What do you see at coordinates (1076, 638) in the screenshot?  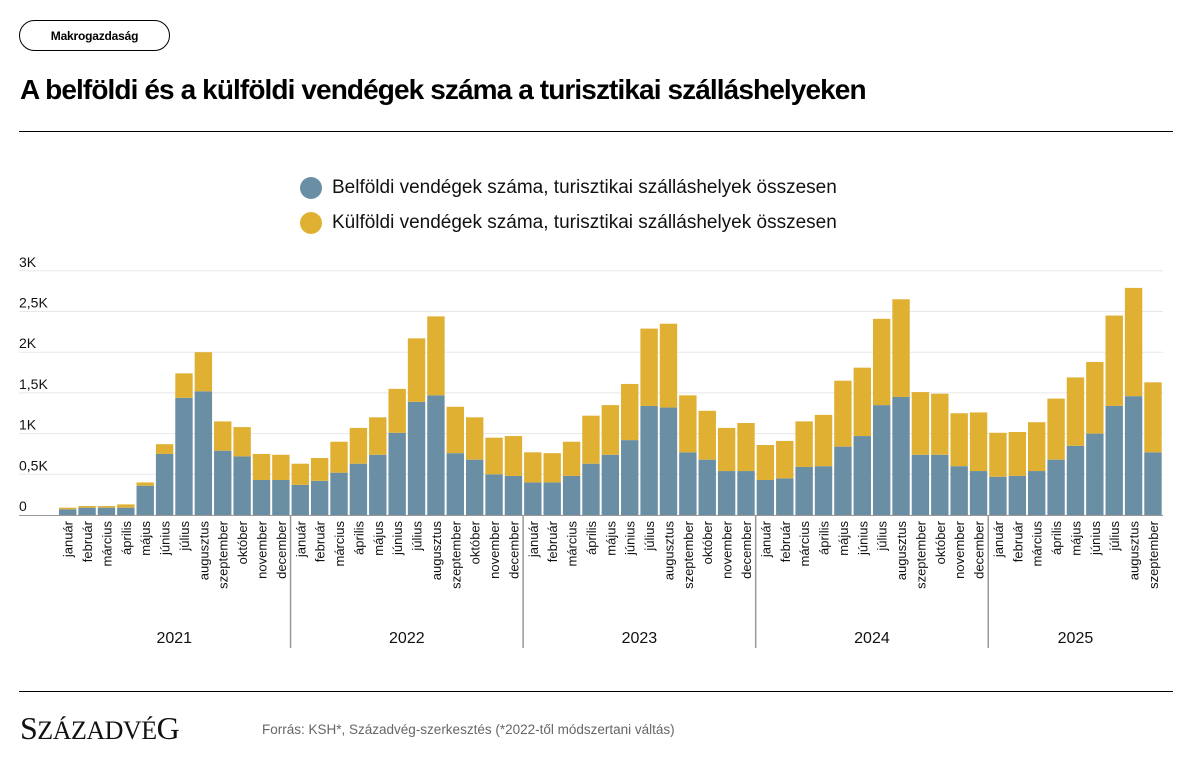 I see `x-group-label-year: 2025` at bounding box center [1076, 638].